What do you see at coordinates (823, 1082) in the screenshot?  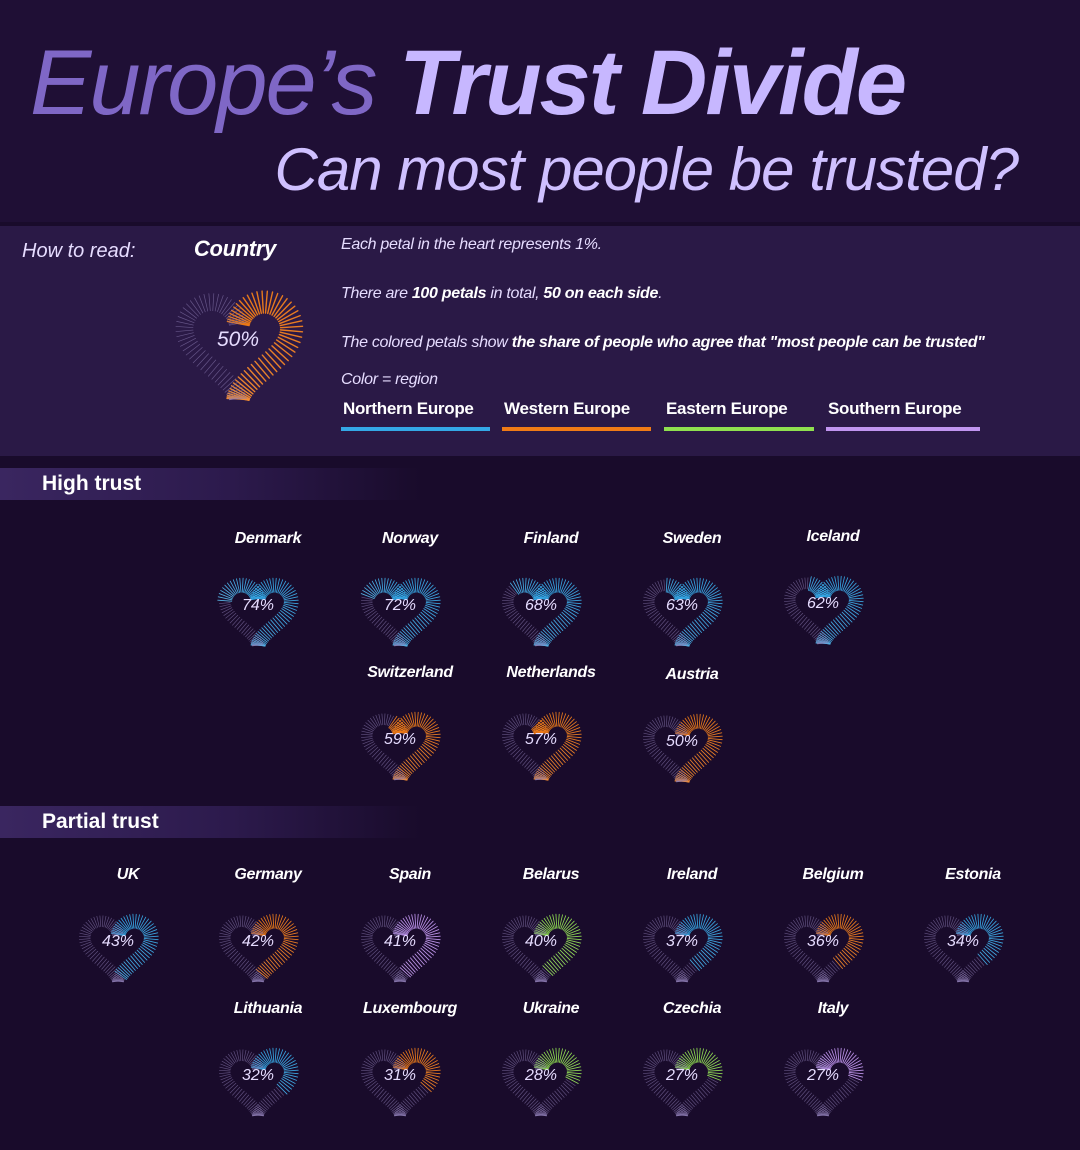 I see `italy-heart-graphic` at bounding box center [823, 1082].